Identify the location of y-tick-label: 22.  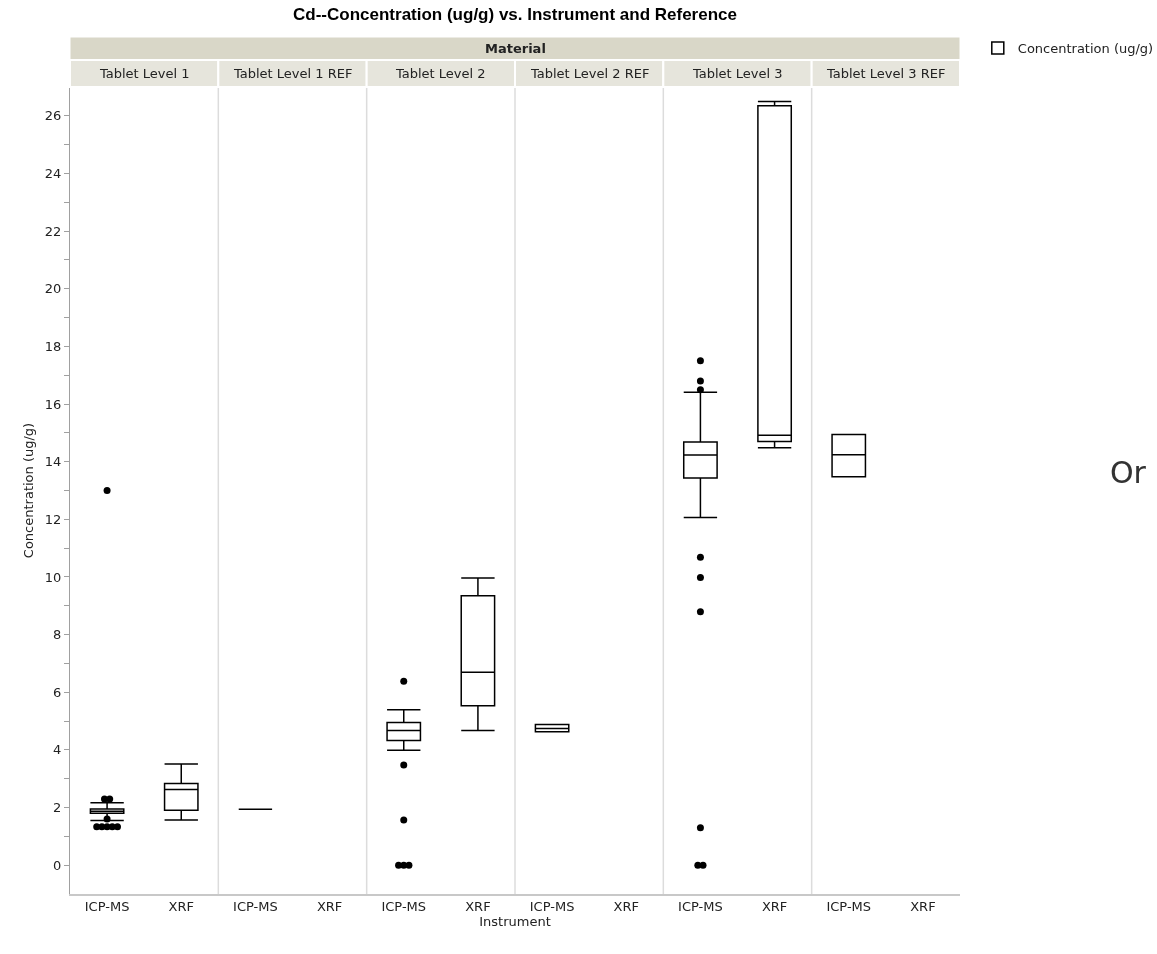
(53, 231).